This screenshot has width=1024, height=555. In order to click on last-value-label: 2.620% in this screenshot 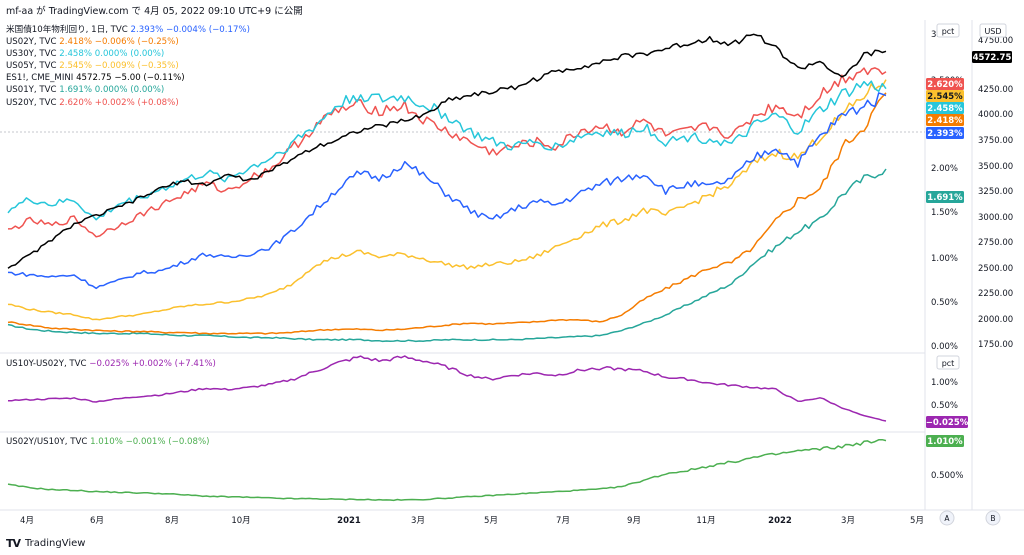, I will do `click(945, 84)`.